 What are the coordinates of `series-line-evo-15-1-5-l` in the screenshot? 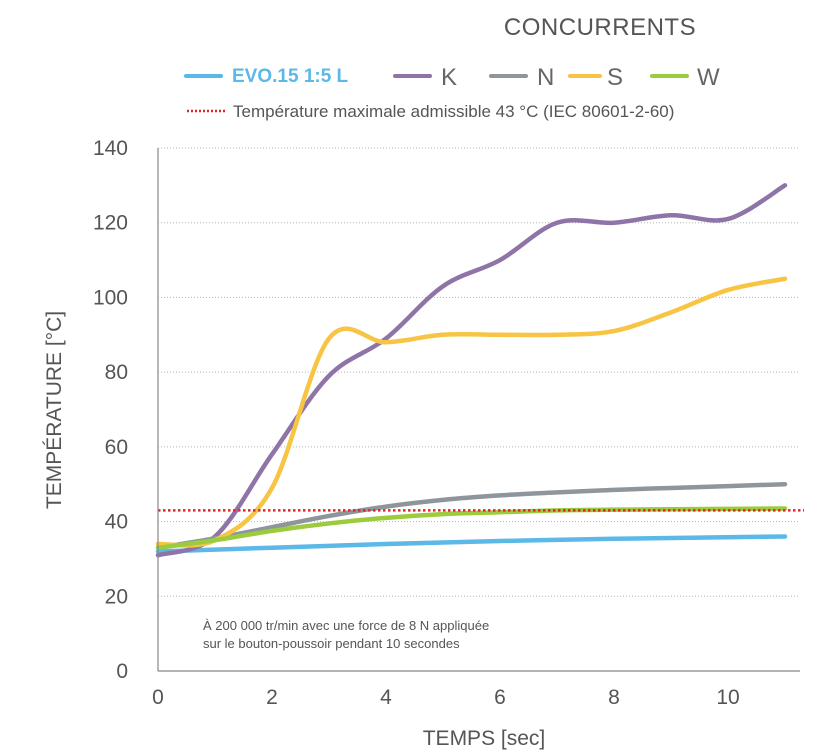 It's located at (471, 544).